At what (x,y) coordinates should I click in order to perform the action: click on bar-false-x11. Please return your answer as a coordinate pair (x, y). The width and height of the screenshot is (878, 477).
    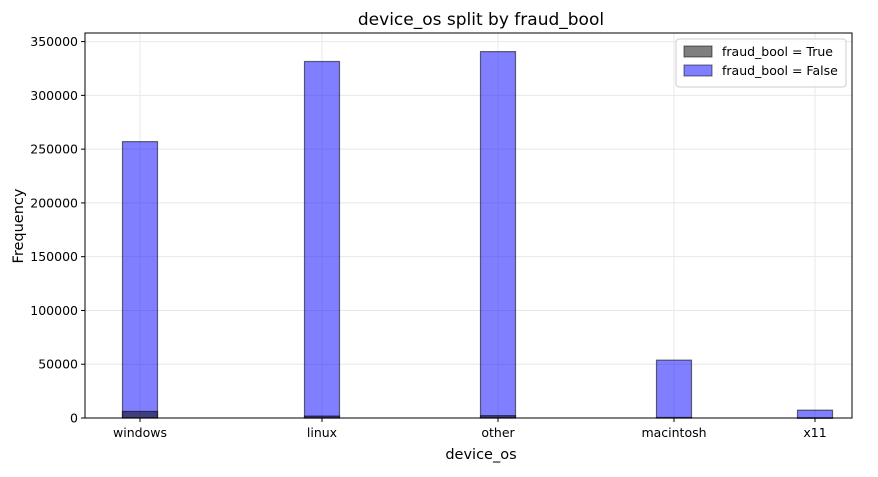
    Looking at the image, I should click on (815, 414).